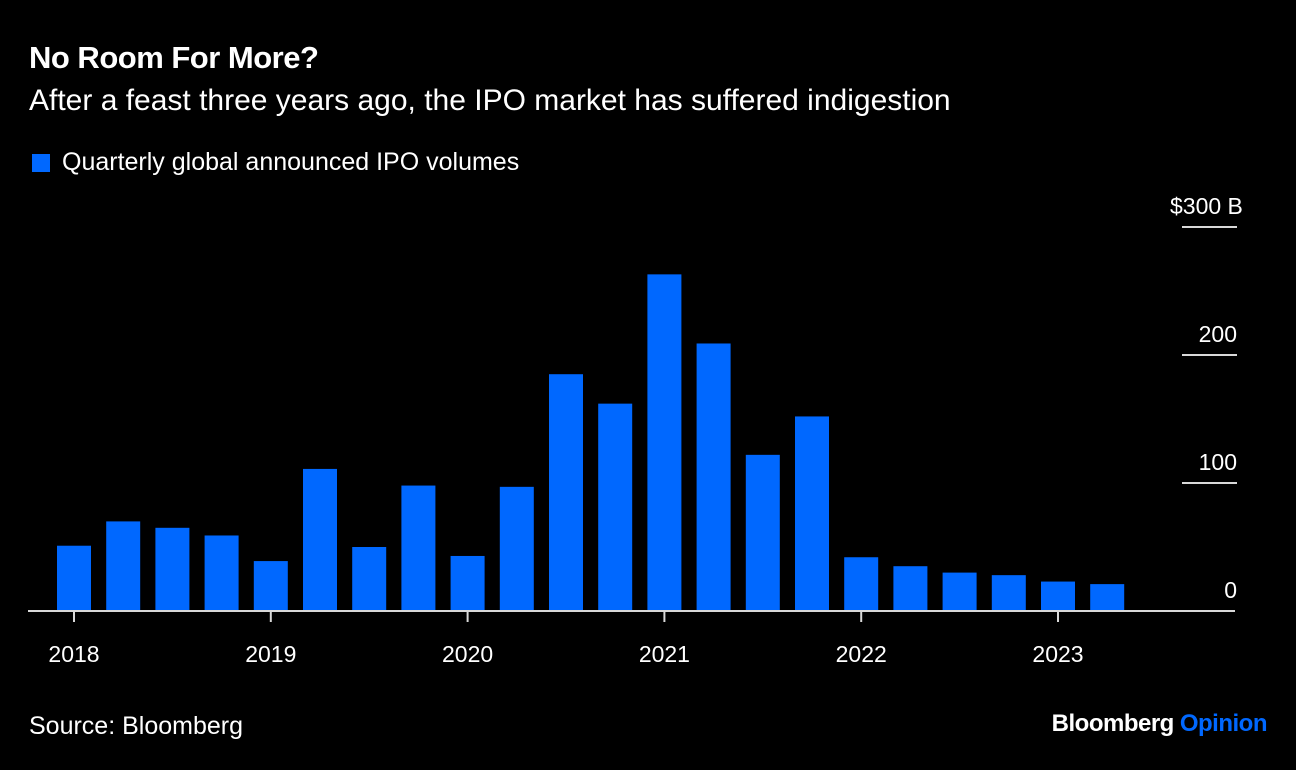 This screenshot has width=1296, height=770. Describe the element at coordinates (861, 654) in the screenshot. I see `x-tick-label: 2022` at that location.